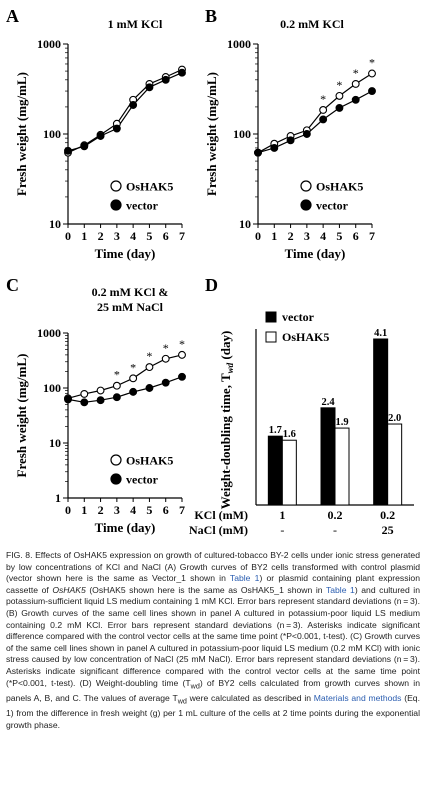 This screenshot has width=426, height=799. I want to click on legend-swatch-vector, so click(271, 317).